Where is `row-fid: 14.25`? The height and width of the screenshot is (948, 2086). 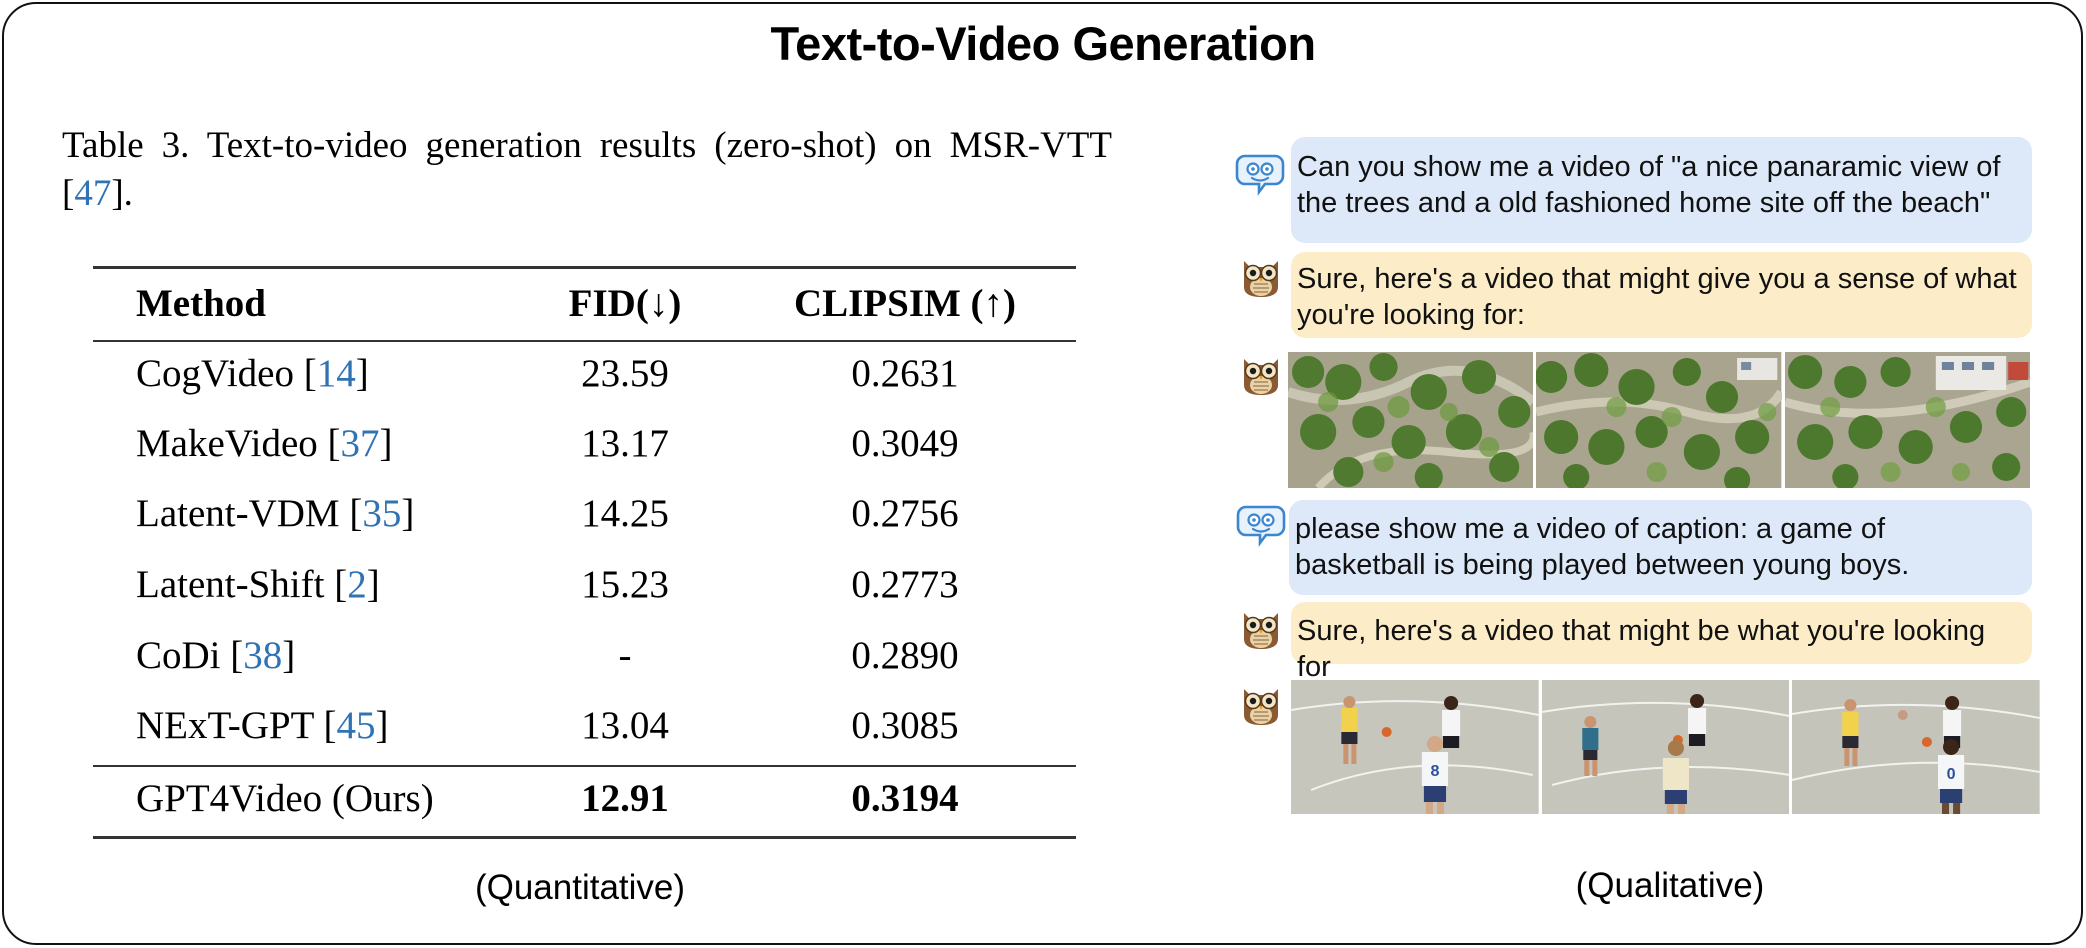
row-fid: 14.25 is located at coordinates (625, 513).